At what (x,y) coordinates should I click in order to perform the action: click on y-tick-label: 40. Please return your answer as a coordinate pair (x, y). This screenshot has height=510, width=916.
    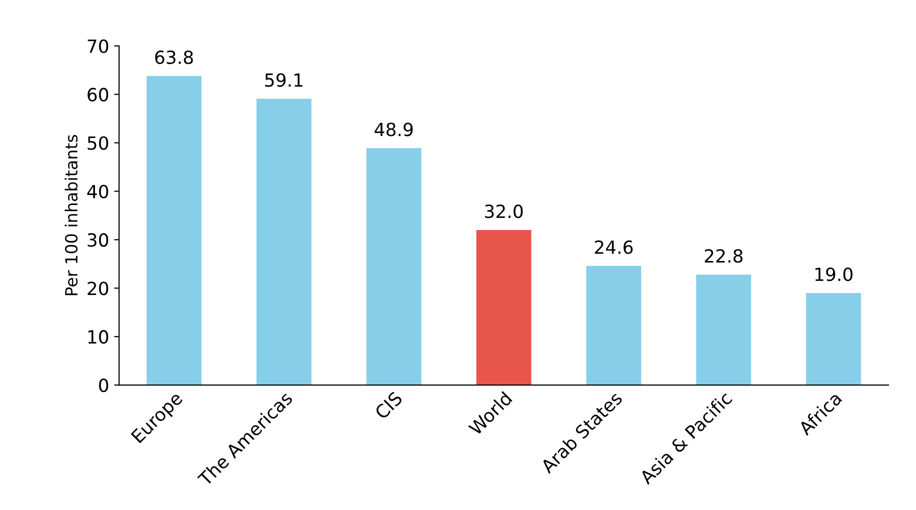
    Looking at the image, I should click on (97, 191).